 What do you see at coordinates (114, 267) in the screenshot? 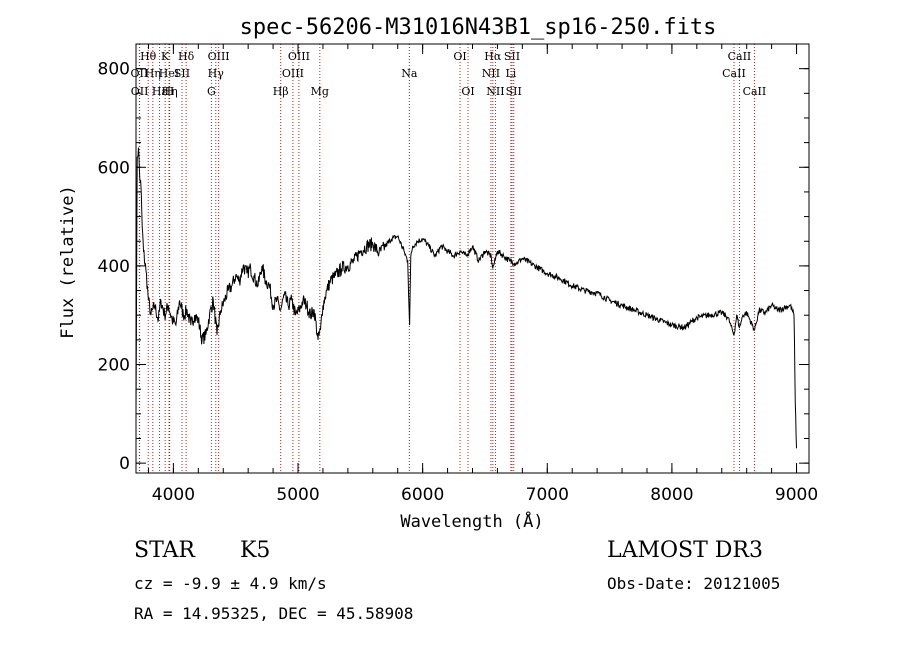
I see `y-tick-label-2: 400` at bounding box center [114, 267].